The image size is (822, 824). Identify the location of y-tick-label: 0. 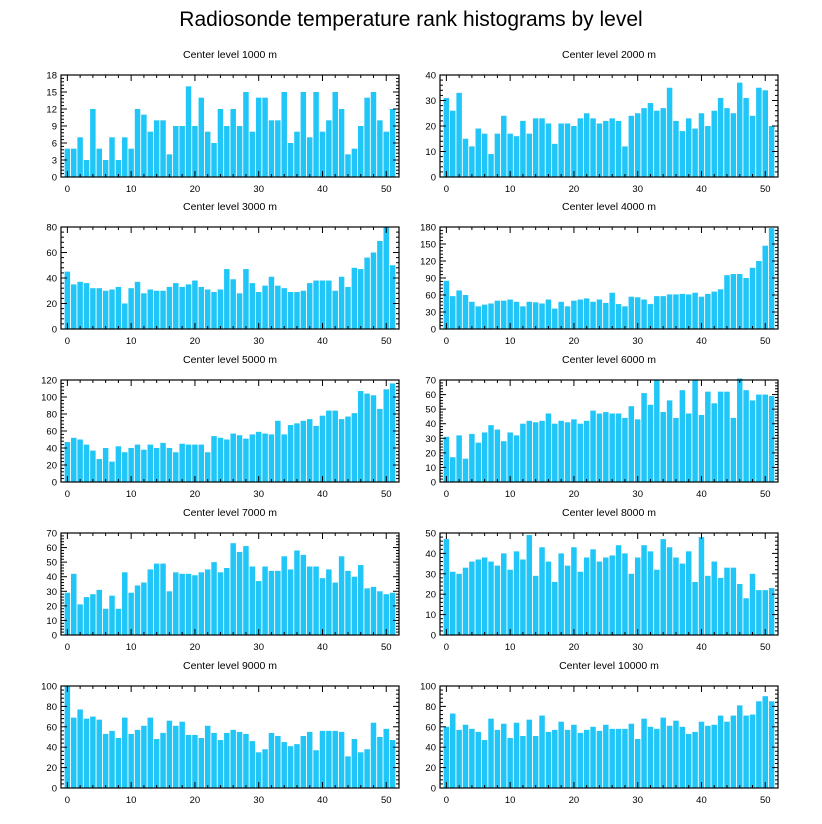
(54, 483).